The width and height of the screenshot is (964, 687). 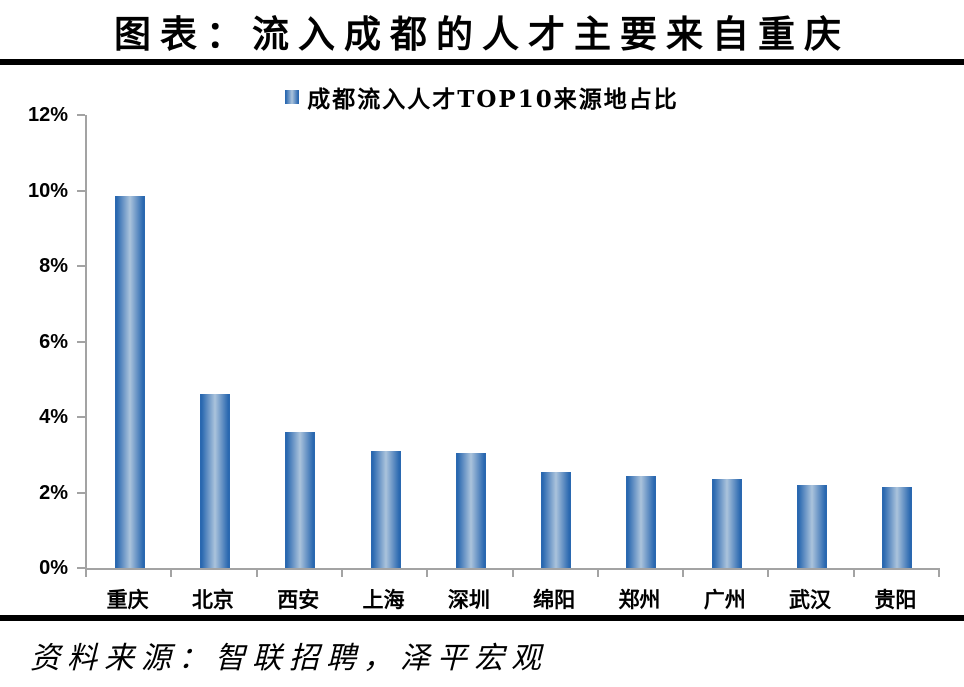 What do you see at coordinates (47, 190) in the screenshot?
I see `y-axis-tick-label: 10%` at bounding box center [47, 190].